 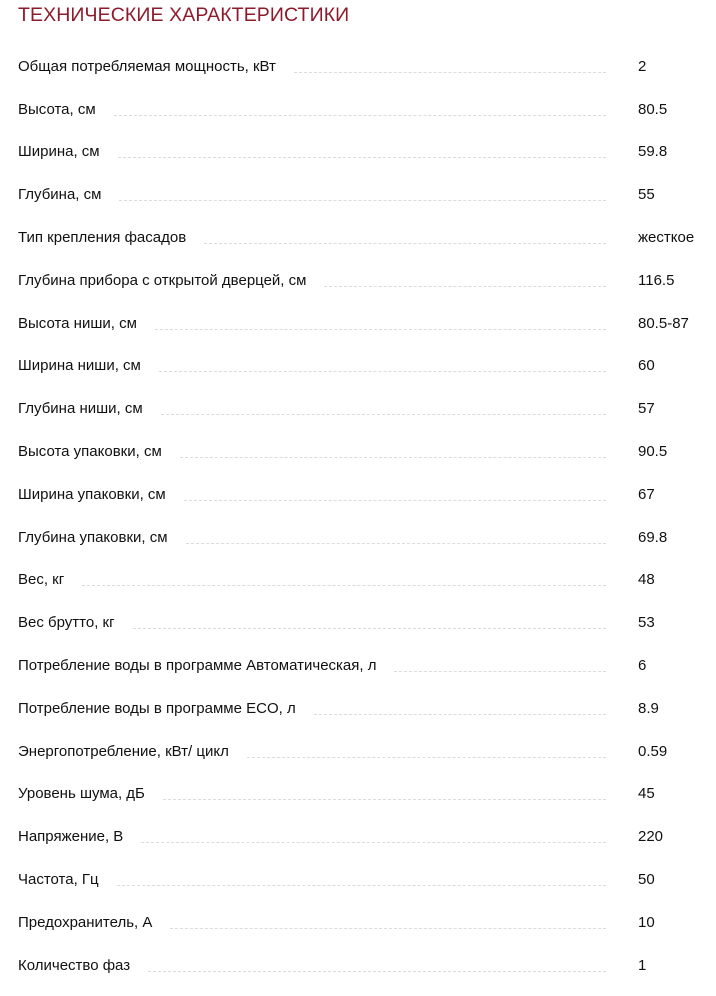 I want to click on spec-label: Ширина ниши, см, so click(x=79, y=366).